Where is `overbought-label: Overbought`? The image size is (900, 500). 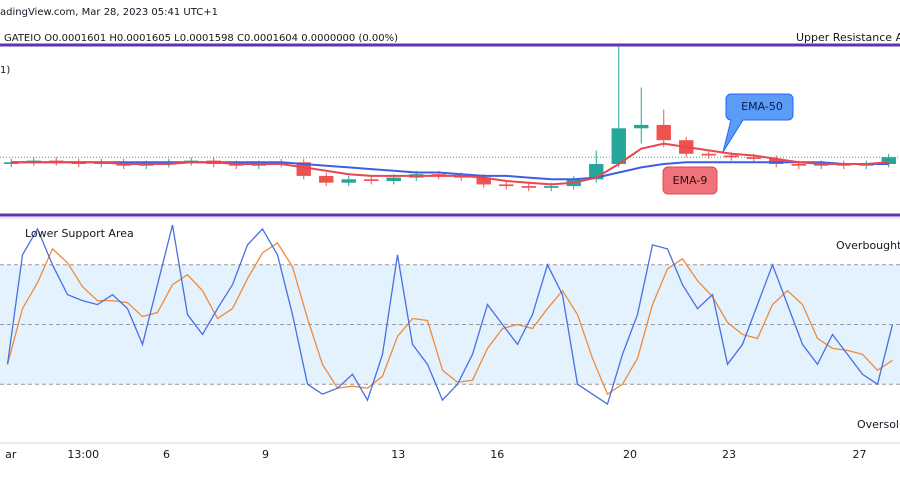
overbought-label: Overbought is located at coordinates (868, 245).